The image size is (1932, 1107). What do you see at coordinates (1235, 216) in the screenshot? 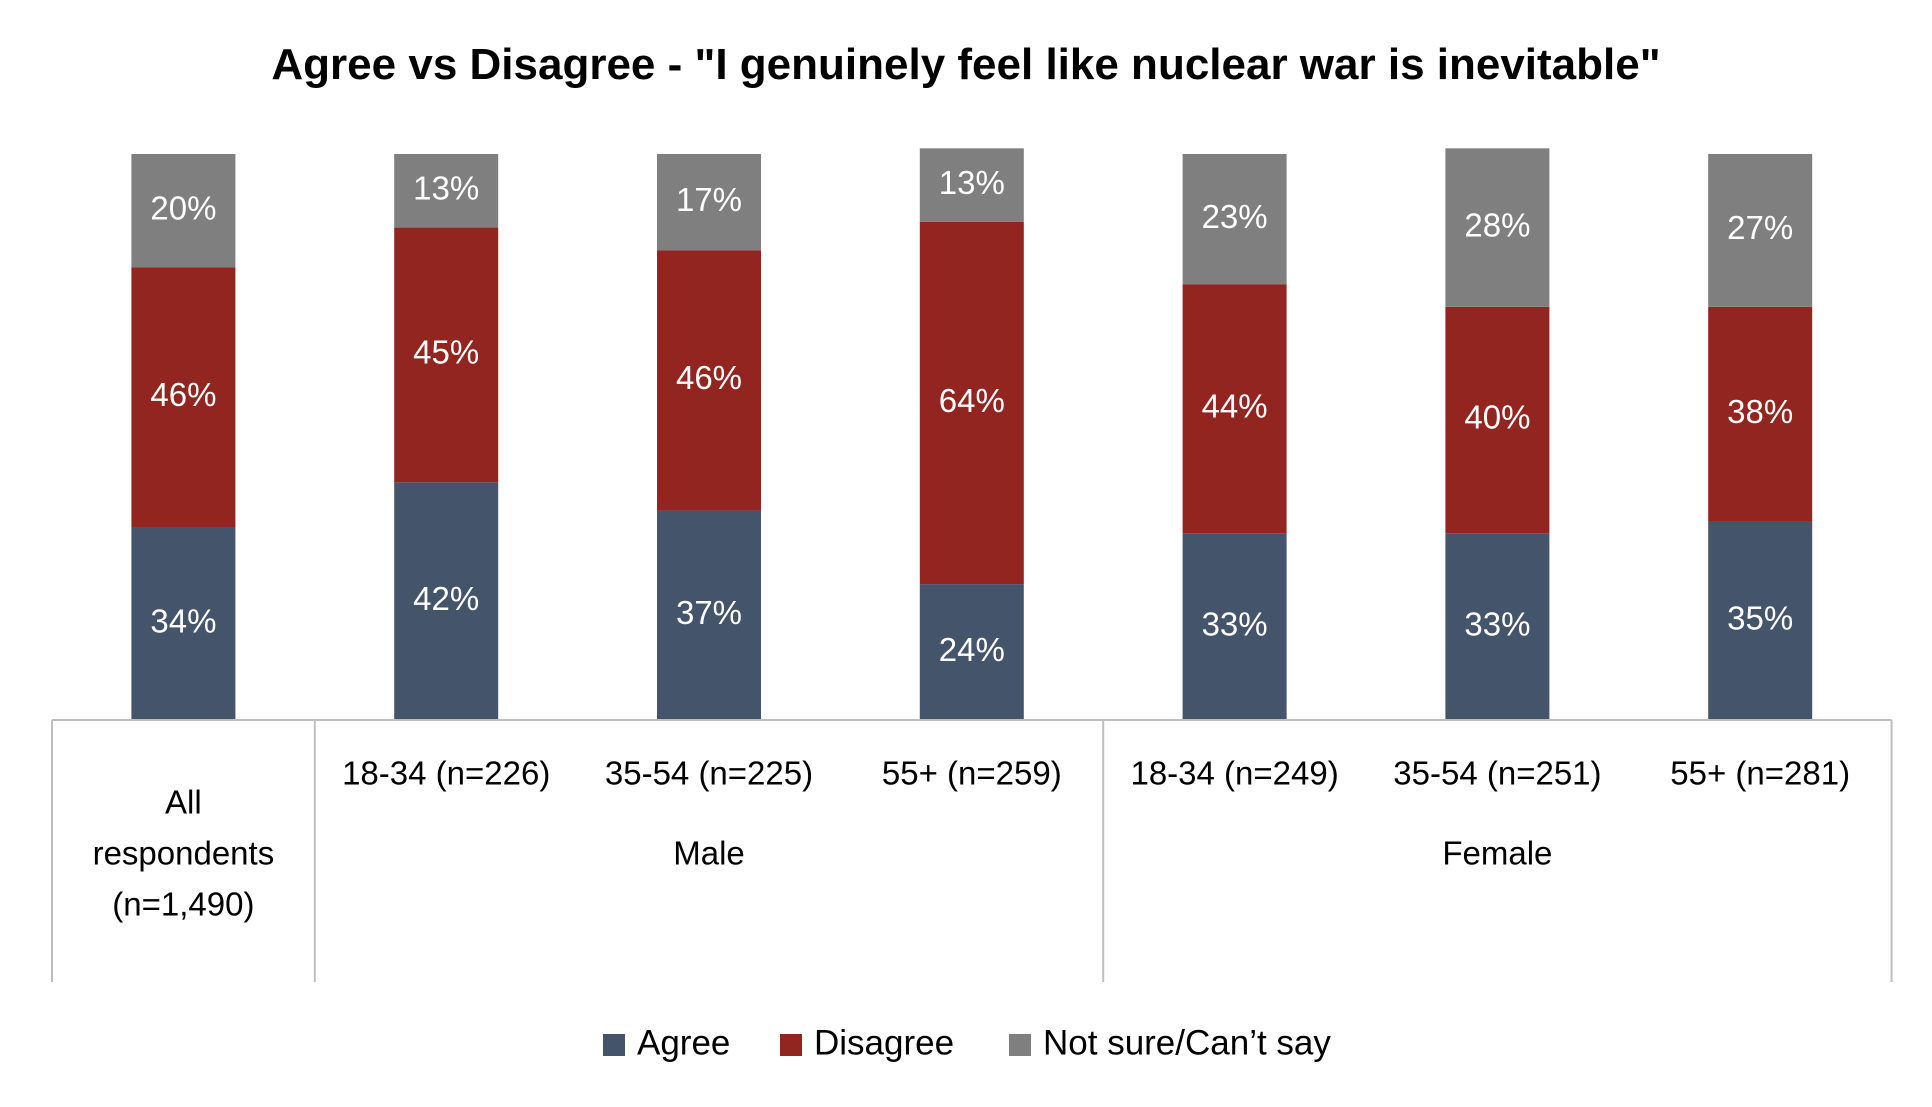
I see `data-label-2-4: 23%` at bounding box center [1235, 216].